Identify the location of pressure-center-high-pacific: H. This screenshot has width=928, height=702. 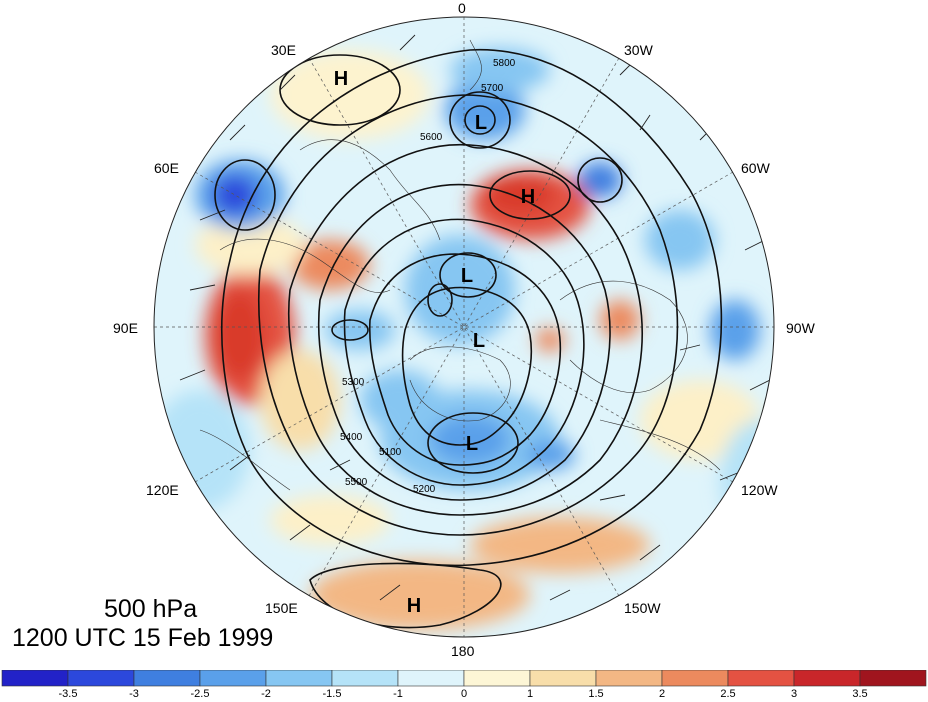
(414, 606).